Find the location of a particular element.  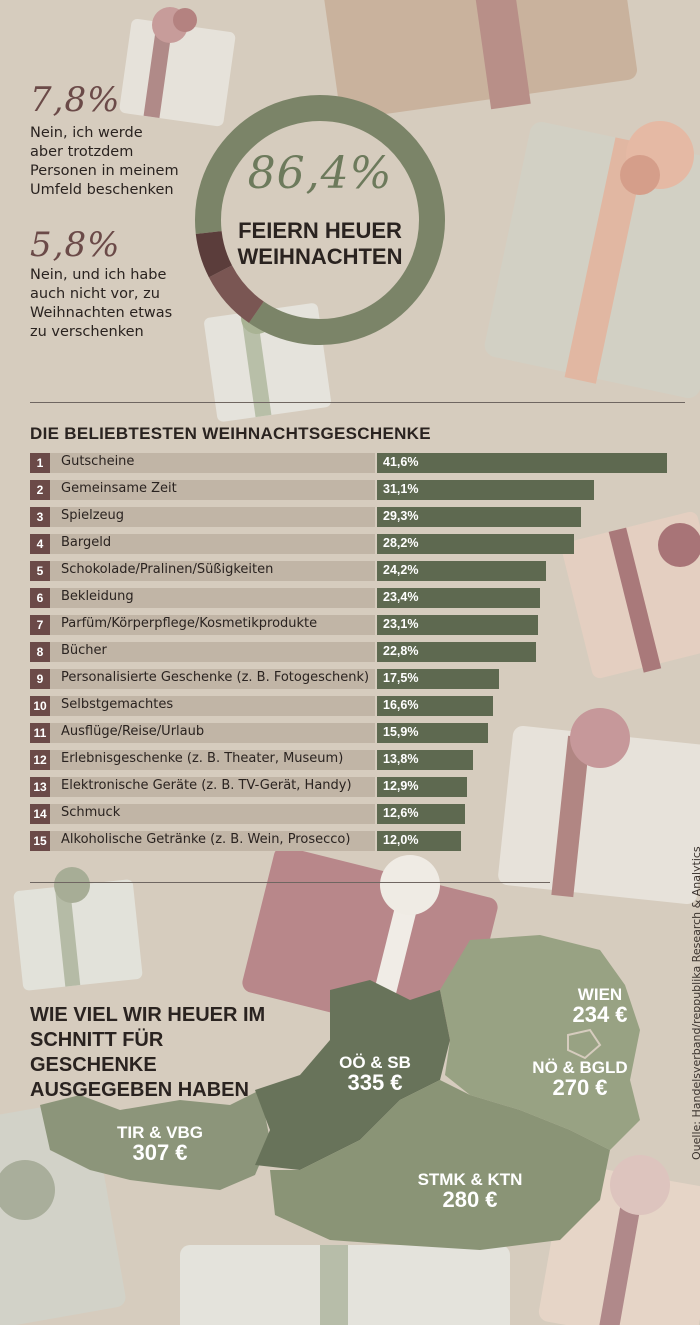

region-wien: WIEN 234 € is located at coordinates (600, 1006).